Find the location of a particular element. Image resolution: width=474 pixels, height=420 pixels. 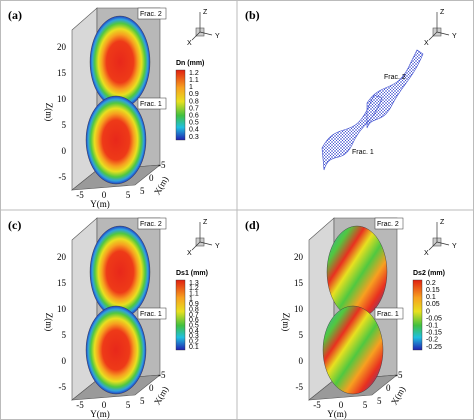

panel-label: (d) is located at coordinates (252, 225).